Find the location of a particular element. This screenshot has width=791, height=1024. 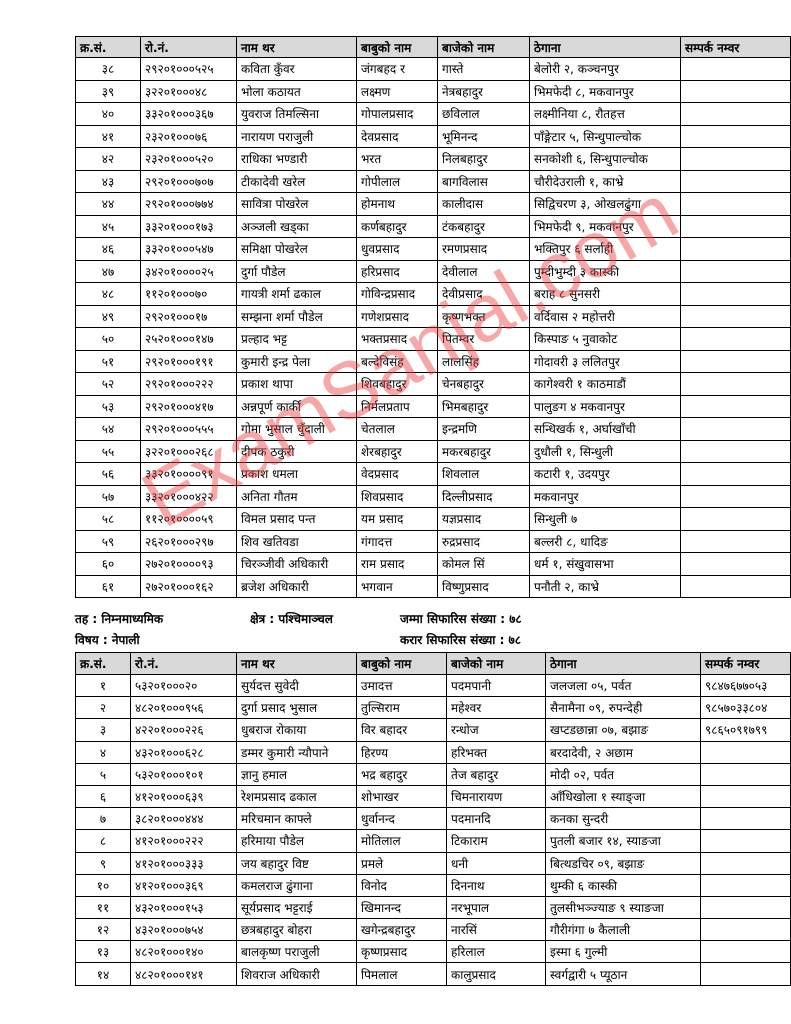

cell: जलजला ०५, पर्वत is located at coordinates (623, 685).